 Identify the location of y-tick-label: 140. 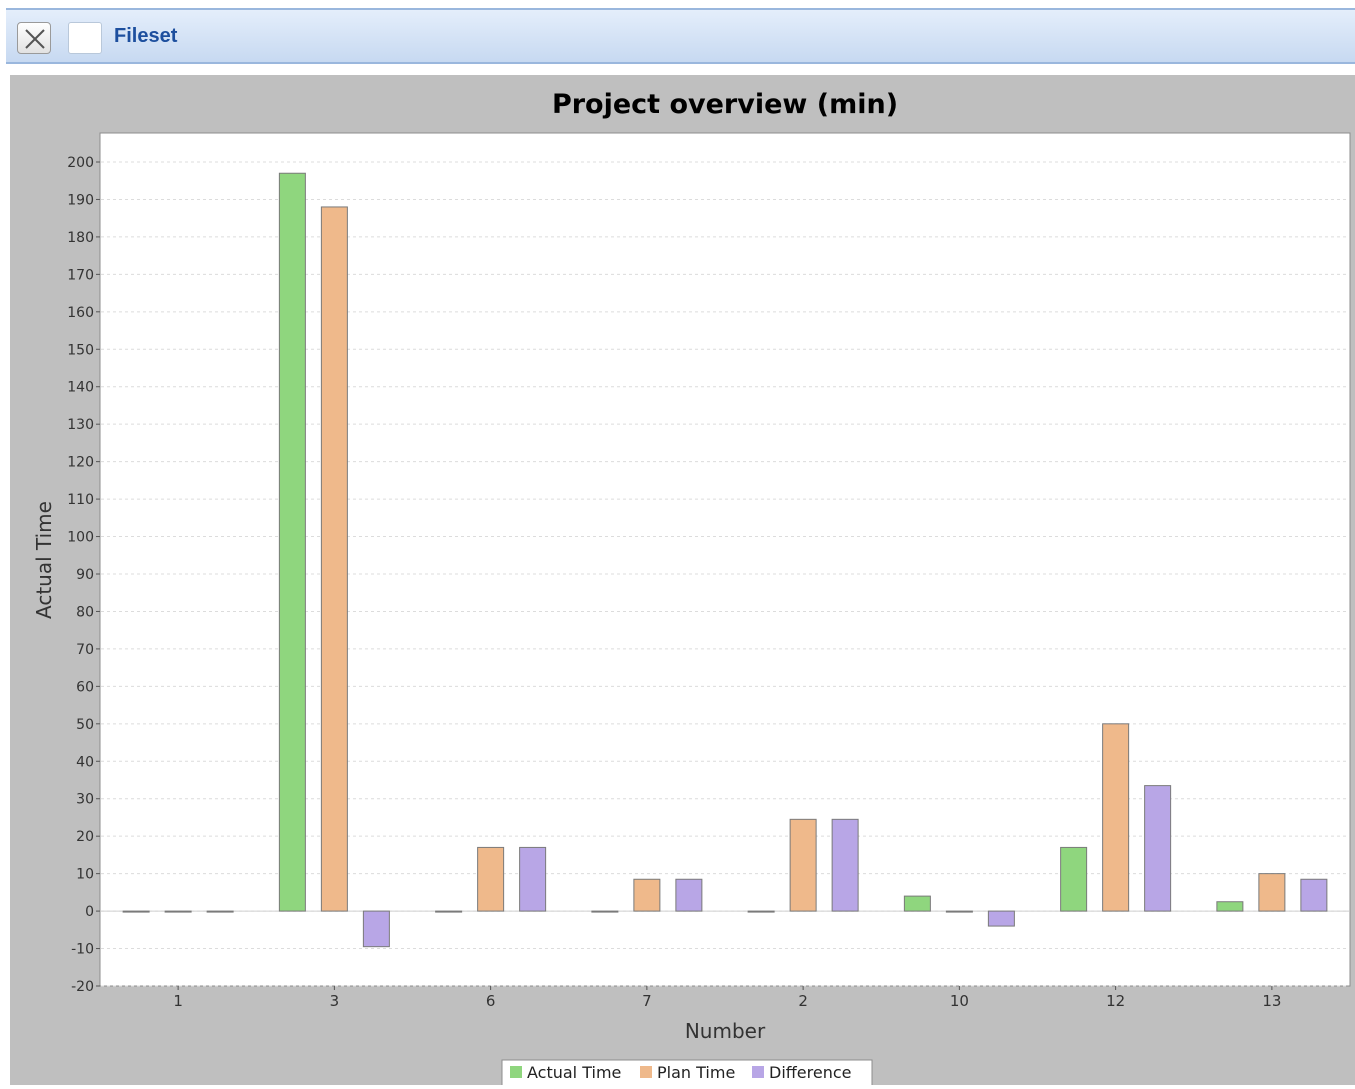
(80, 388).